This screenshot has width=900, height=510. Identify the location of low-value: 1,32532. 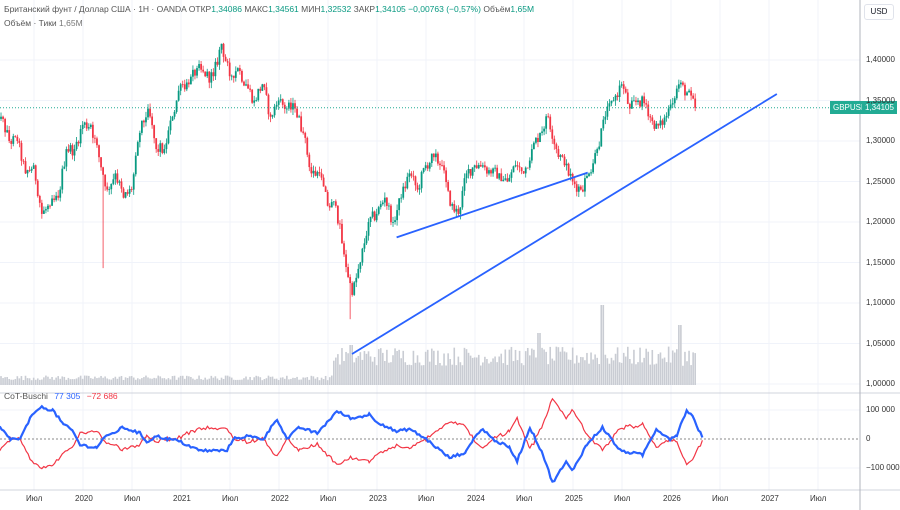
(336, 9).